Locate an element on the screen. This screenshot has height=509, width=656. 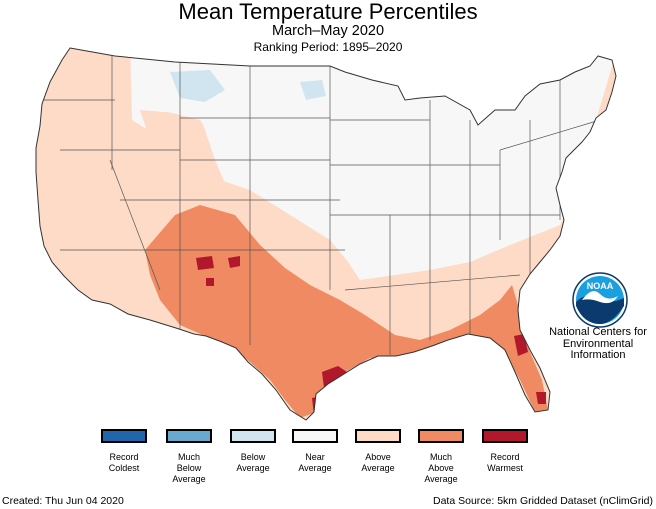
legend-swatch-record-coldest is located at coordinates (124, 436).